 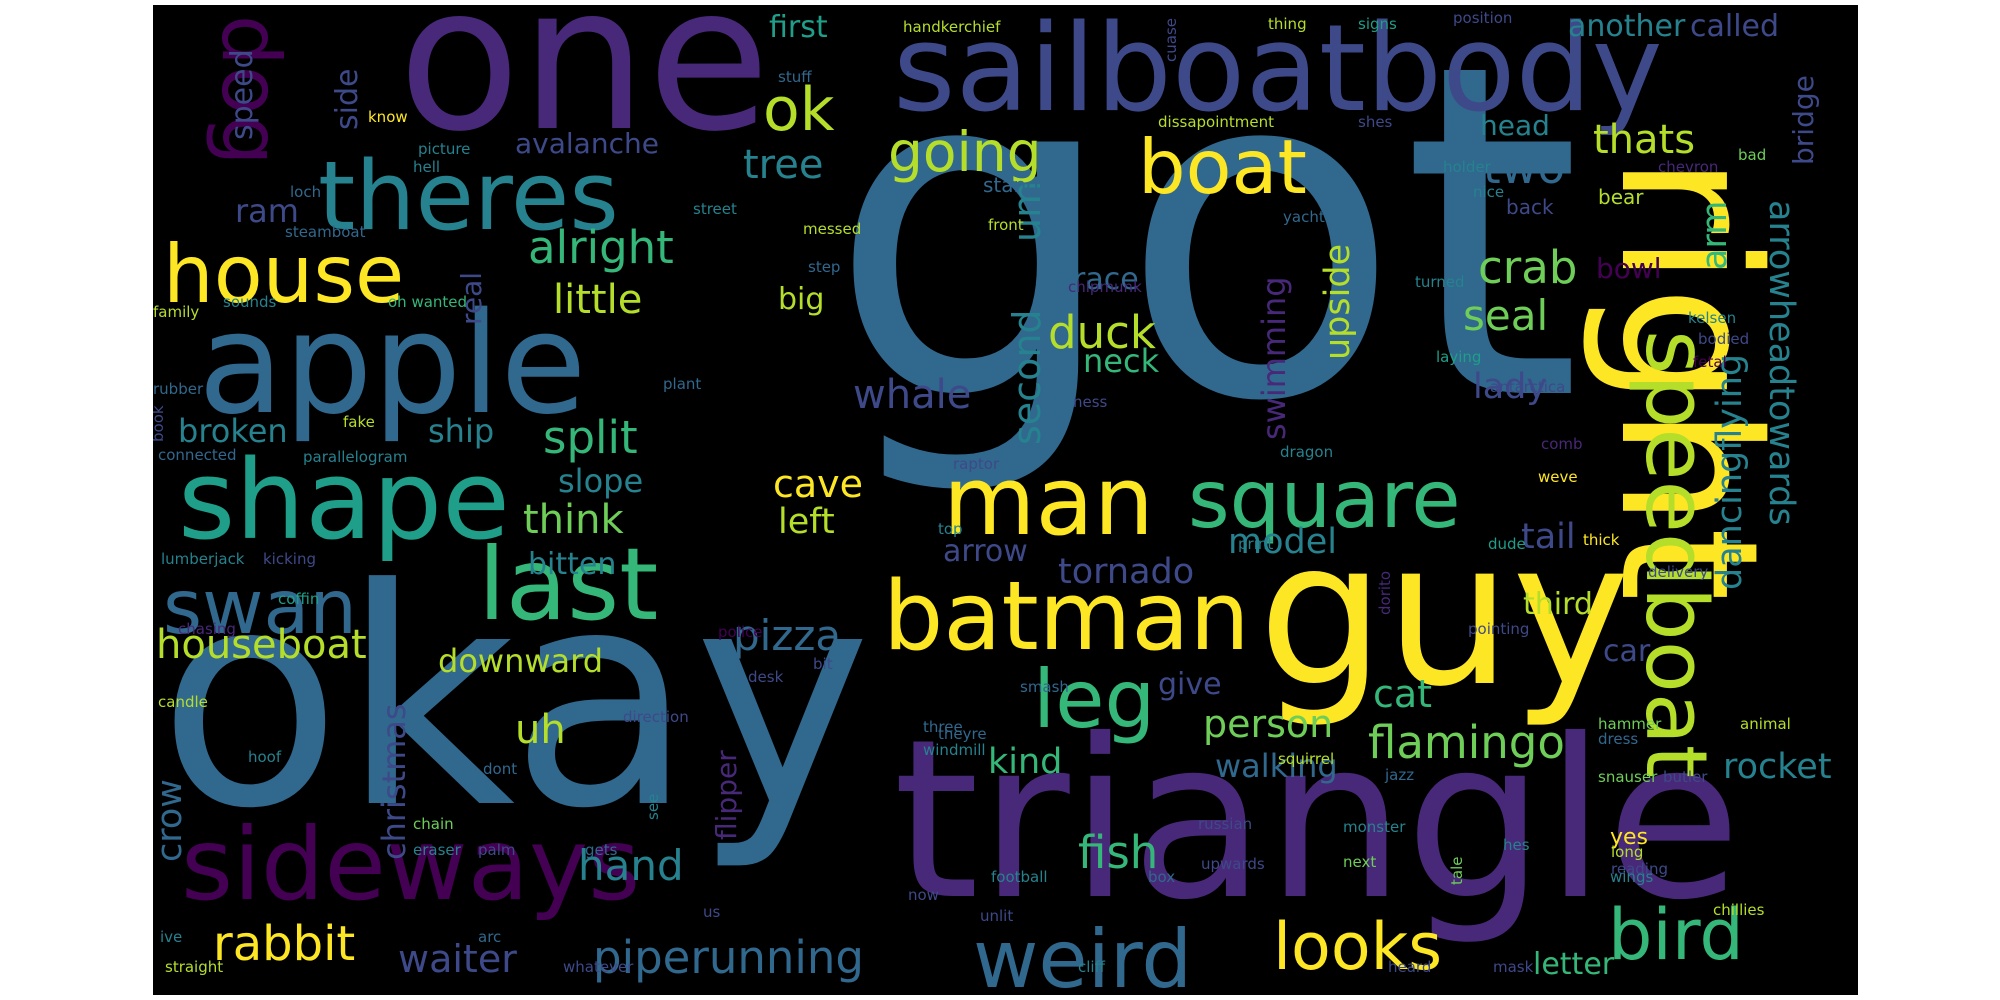 I want to click on word: chasing, so click(x=207, y=629).